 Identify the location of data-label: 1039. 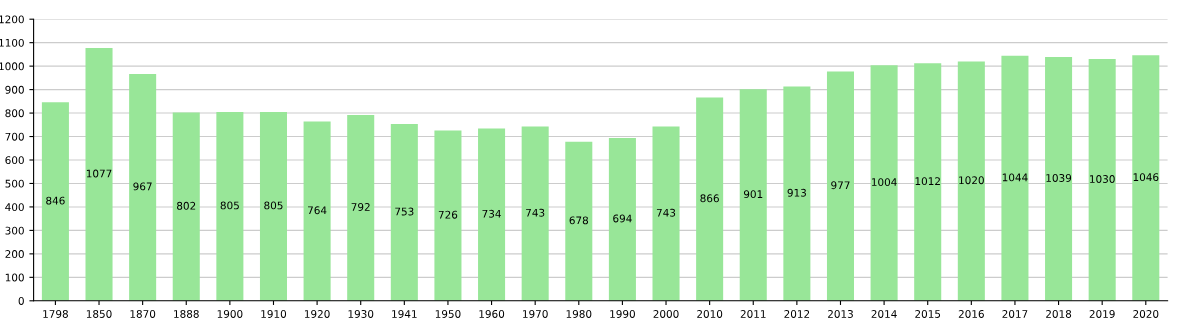
(1059, 178).